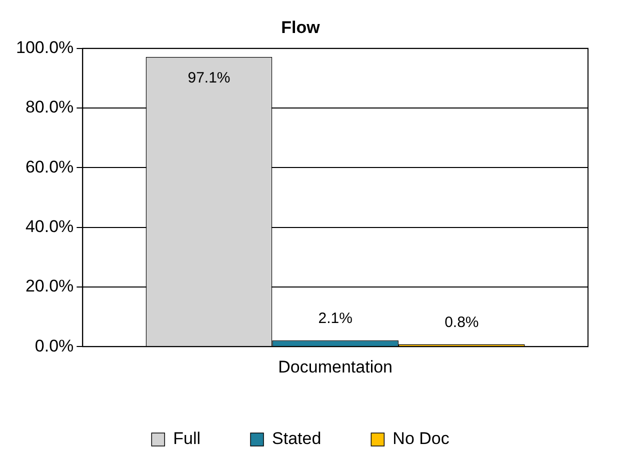 This screenshot has width=617, height=469. Describe the element at coordinates (54, 346) in the screenshot. I see `y-tick-label: 0.0%` at that location.